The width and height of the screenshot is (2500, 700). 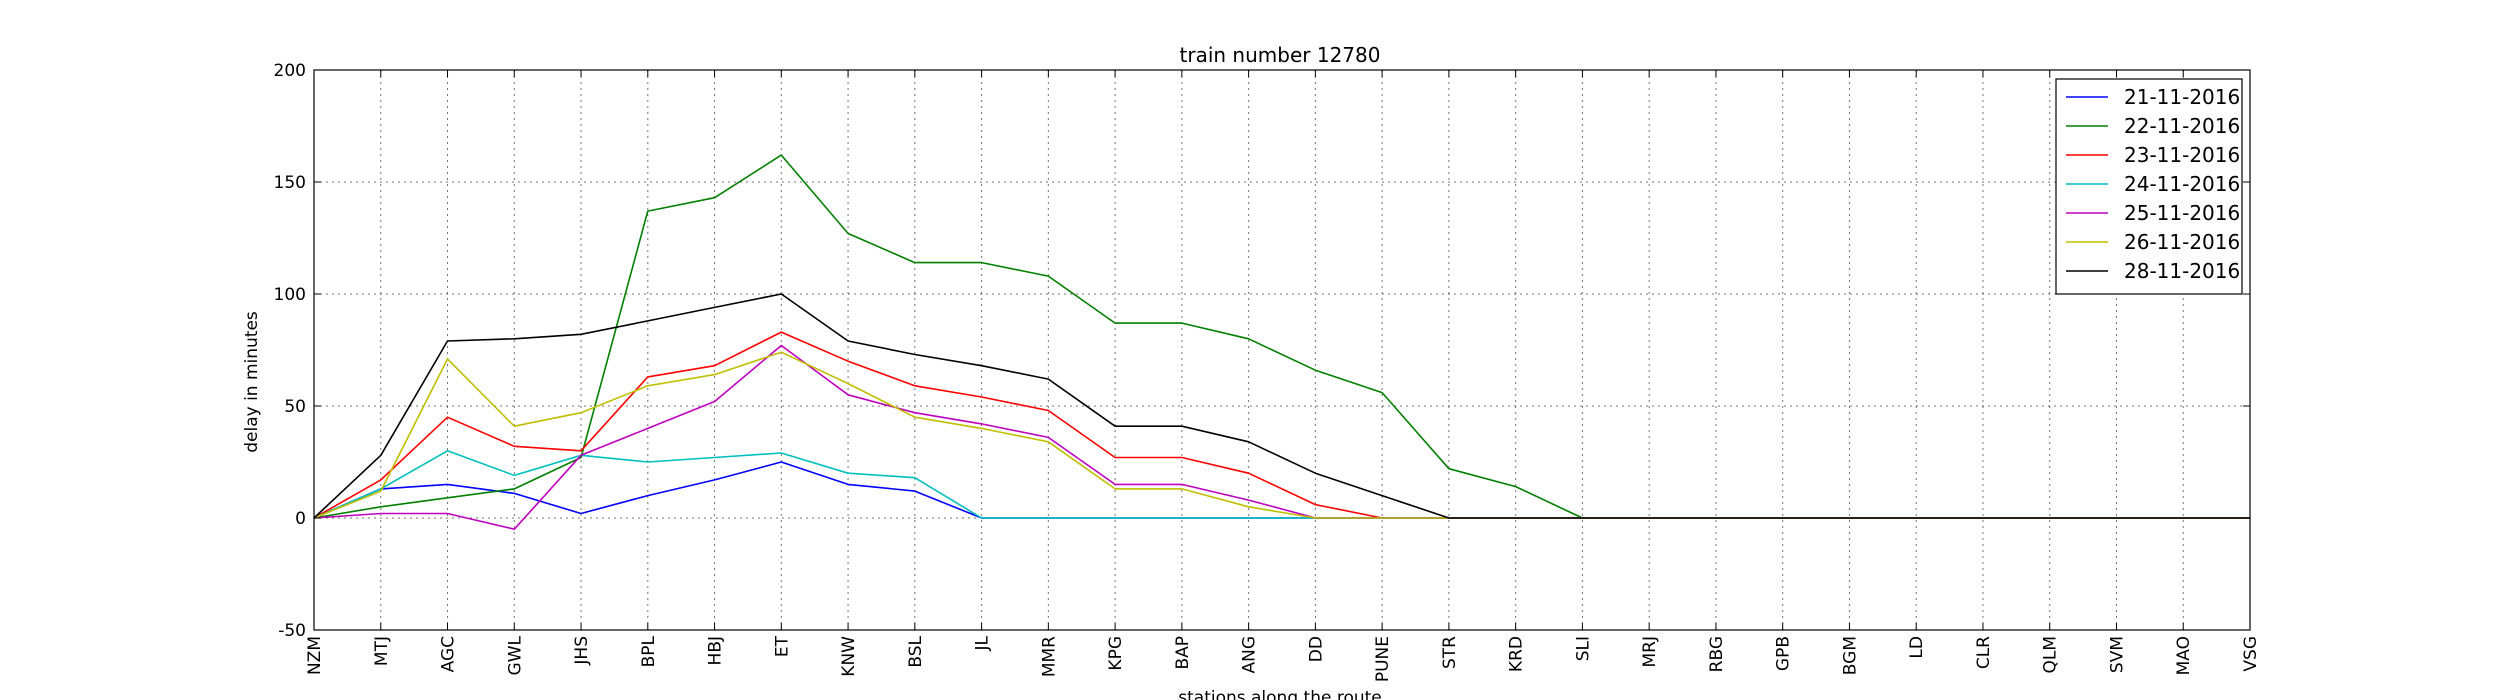 What do you see at coordinates (649, 651) in the screenshot?
I see `x-tick-label: BPL` at bounding box center [649, 651].